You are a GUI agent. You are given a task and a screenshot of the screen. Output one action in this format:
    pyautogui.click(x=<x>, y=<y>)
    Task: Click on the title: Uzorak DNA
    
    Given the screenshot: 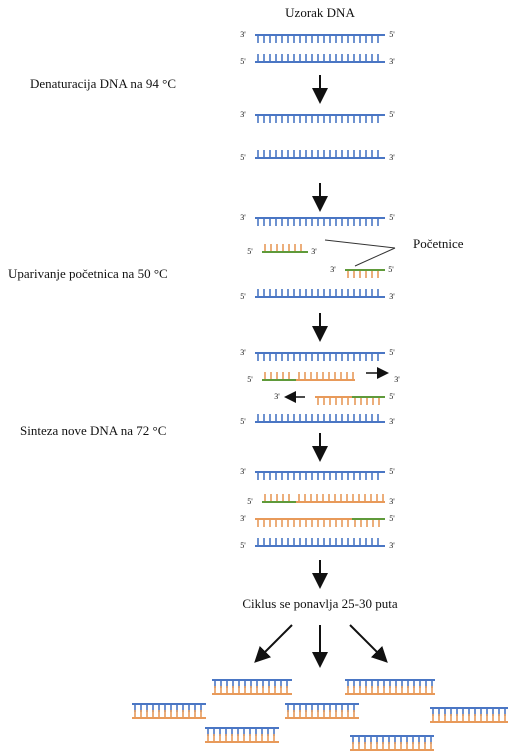 What is the action you would take?
    pyautogui.click(x=320, y=12)
    